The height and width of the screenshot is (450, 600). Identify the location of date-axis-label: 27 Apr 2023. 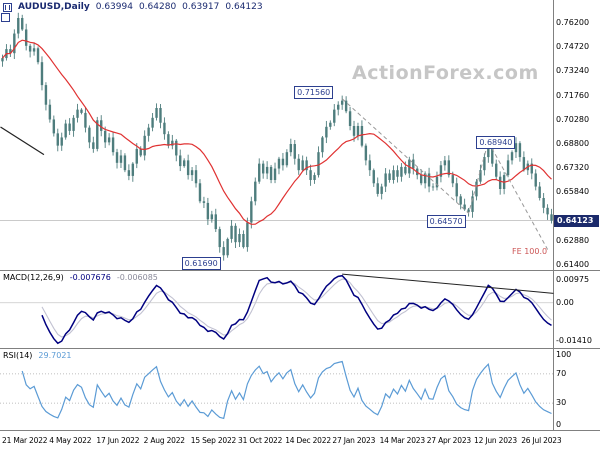
(448, 440).